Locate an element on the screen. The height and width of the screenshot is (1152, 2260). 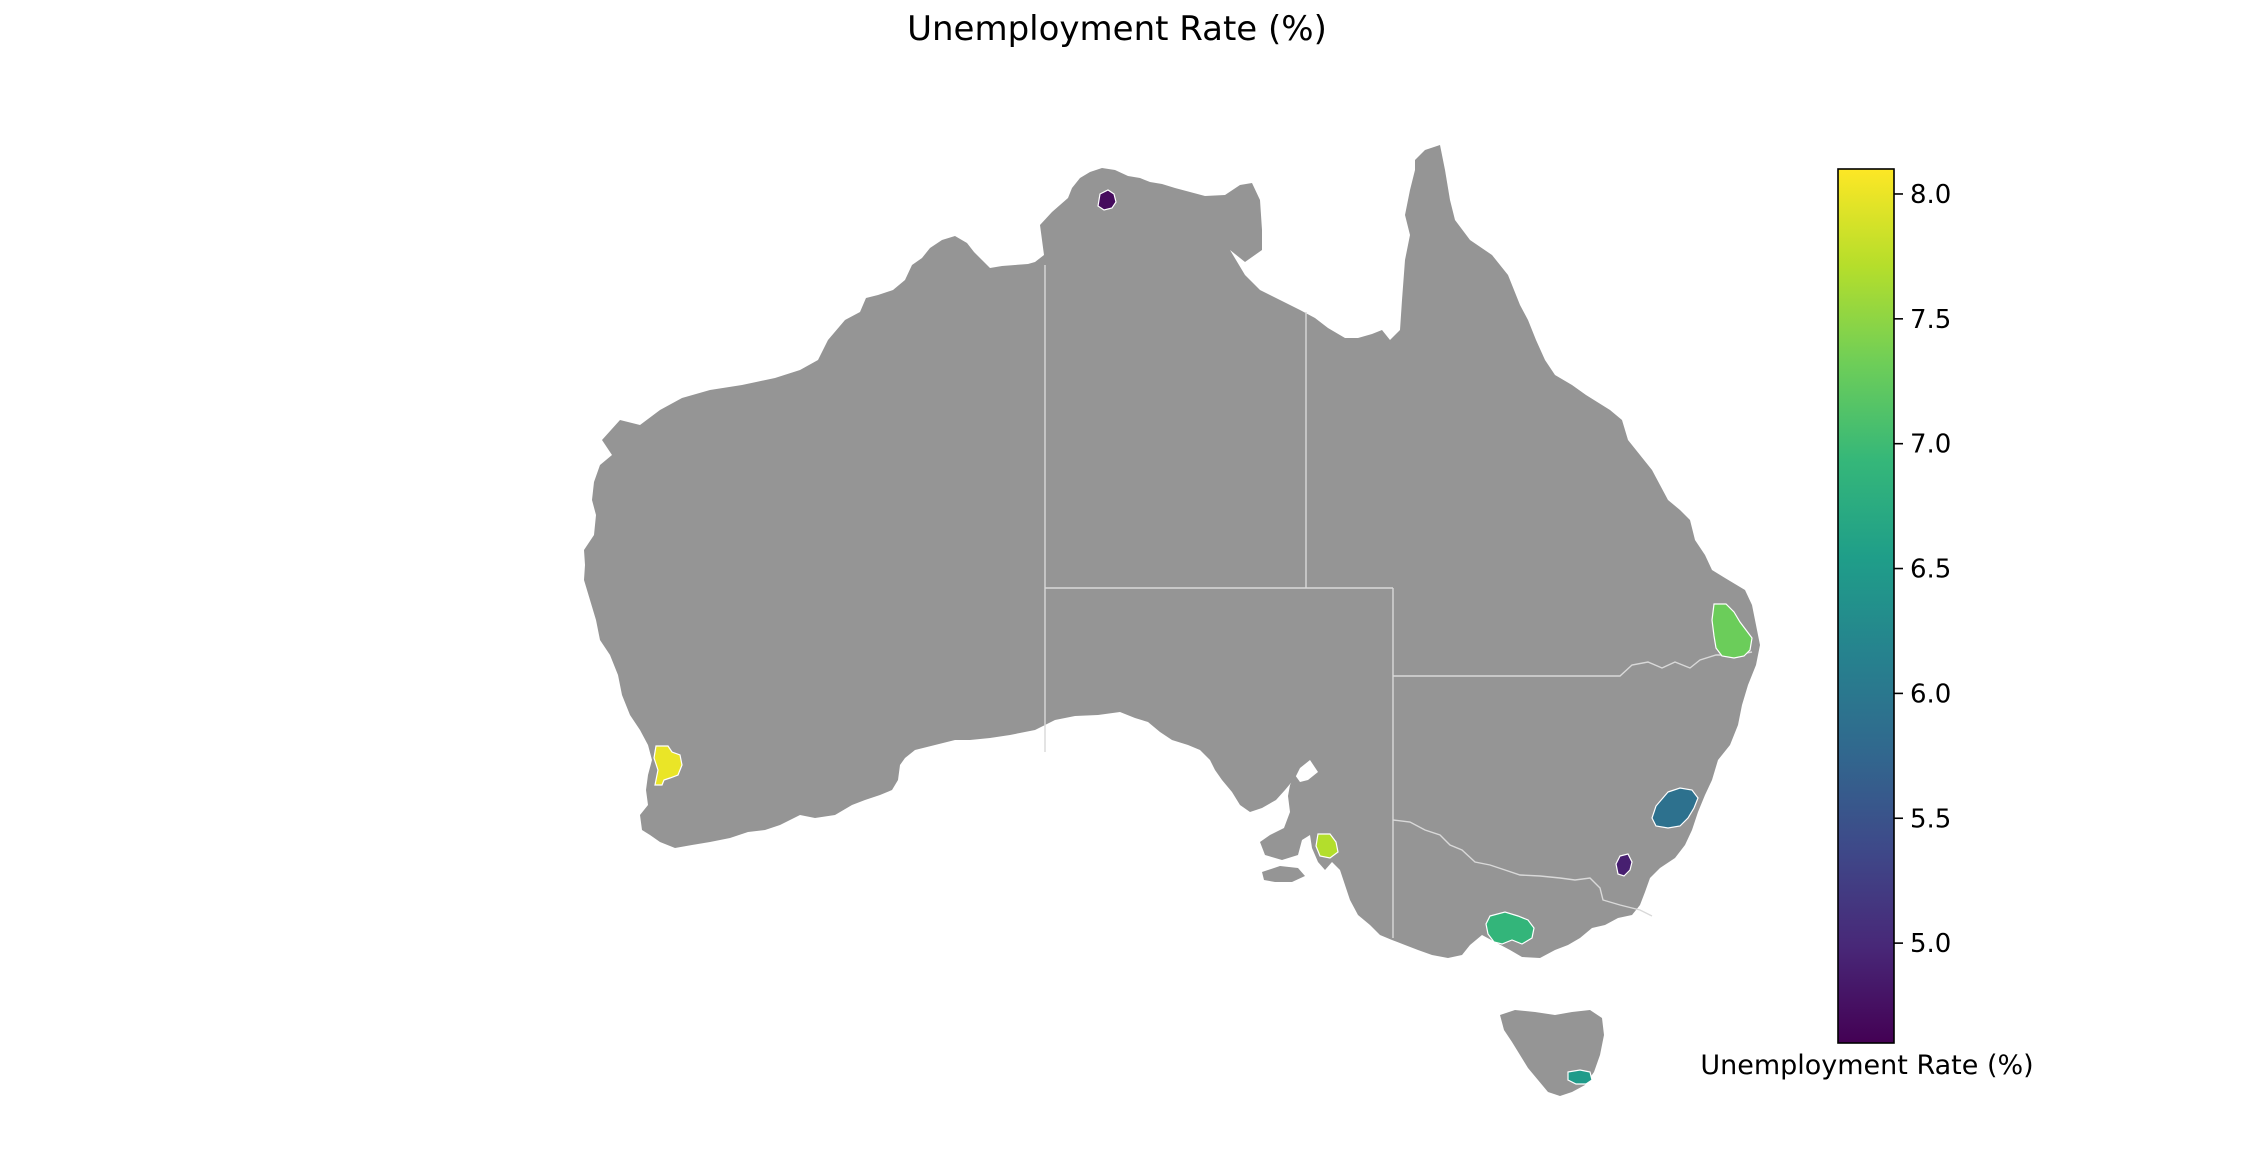
colorbar-tick-label: 6.5 is located at coordinates (1930, 570).